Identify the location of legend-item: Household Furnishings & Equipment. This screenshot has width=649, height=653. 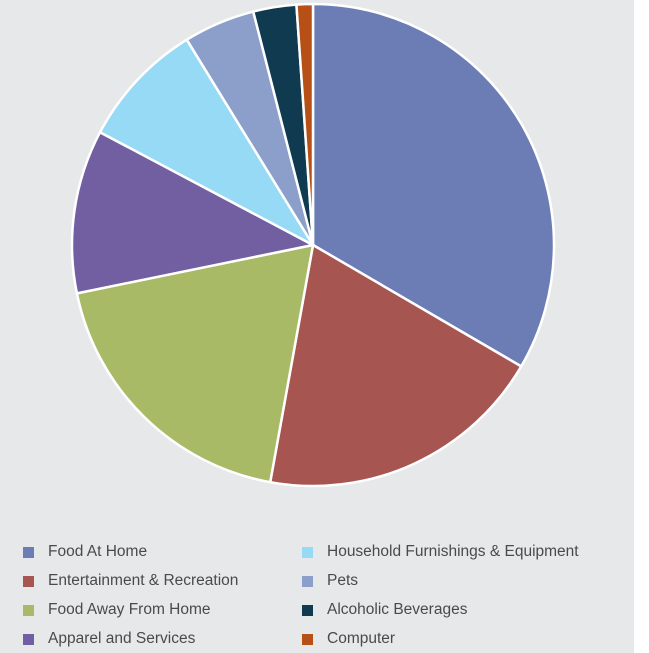
(440, 552).